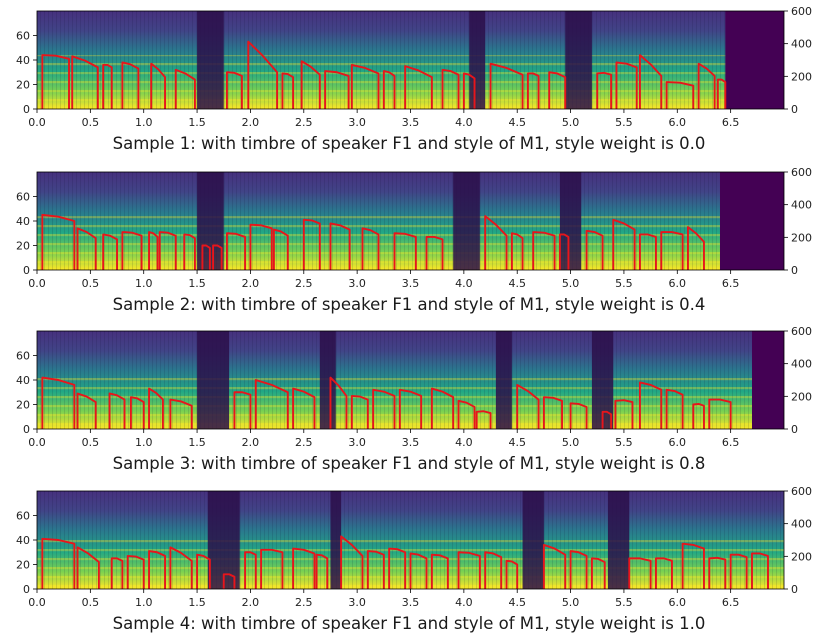  I want to click on y-tick-label-left: 60, so click(23, 516).